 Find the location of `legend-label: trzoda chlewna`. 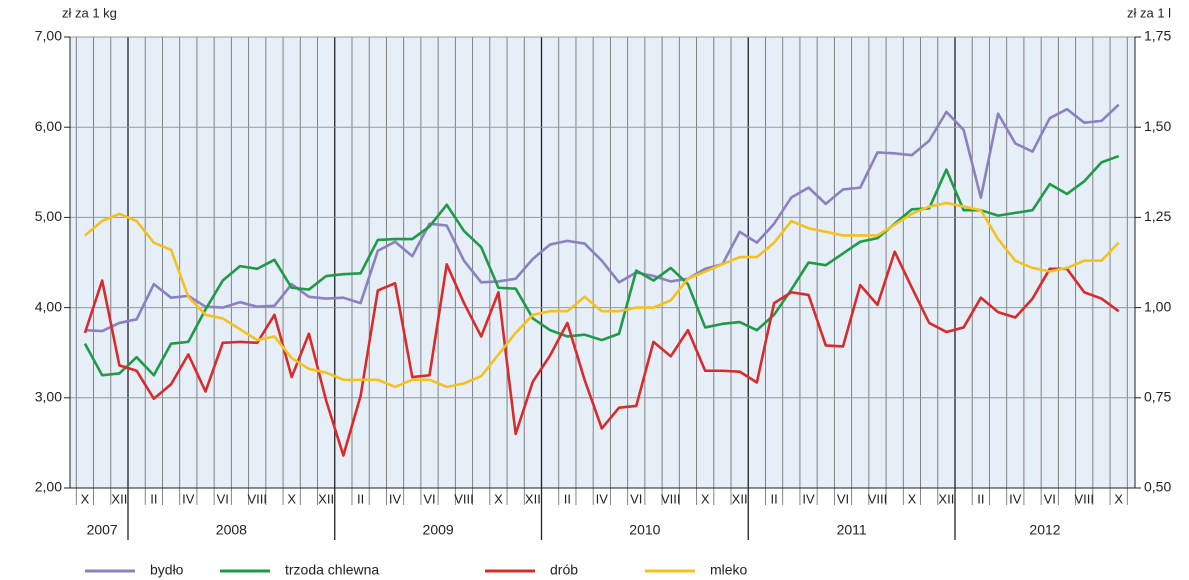

legend-label: trzoda chlewna is located at coordinates (332, 570).